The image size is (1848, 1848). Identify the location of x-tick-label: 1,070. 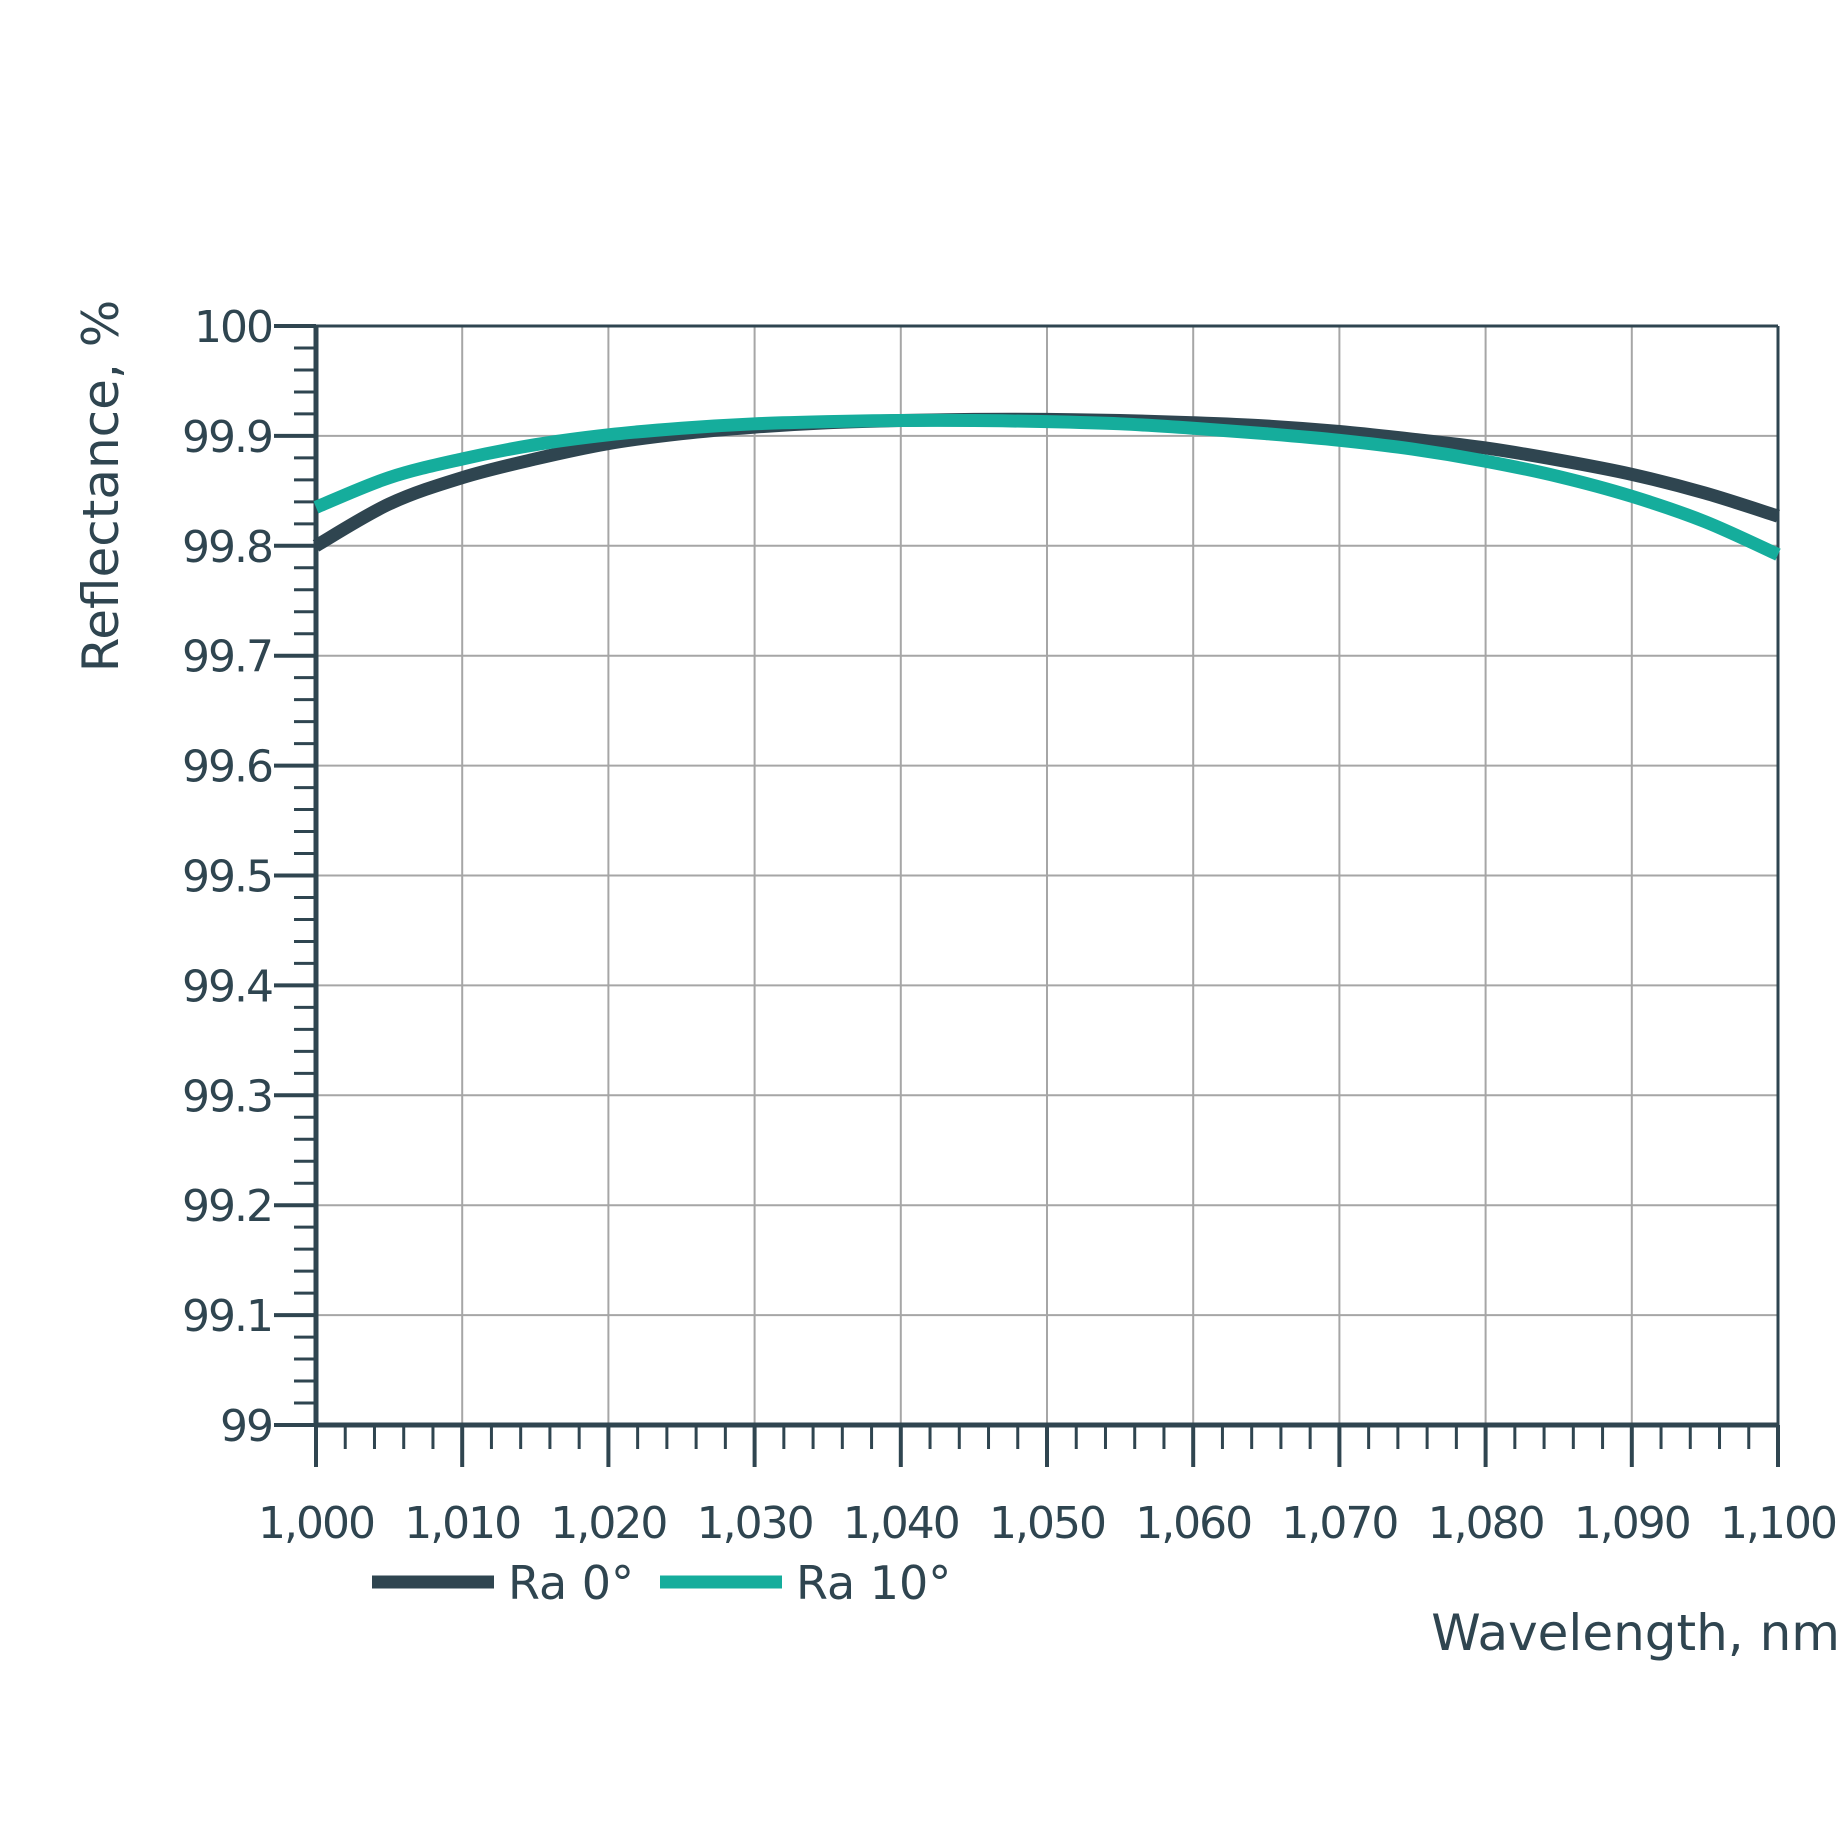
(1339, 1523).